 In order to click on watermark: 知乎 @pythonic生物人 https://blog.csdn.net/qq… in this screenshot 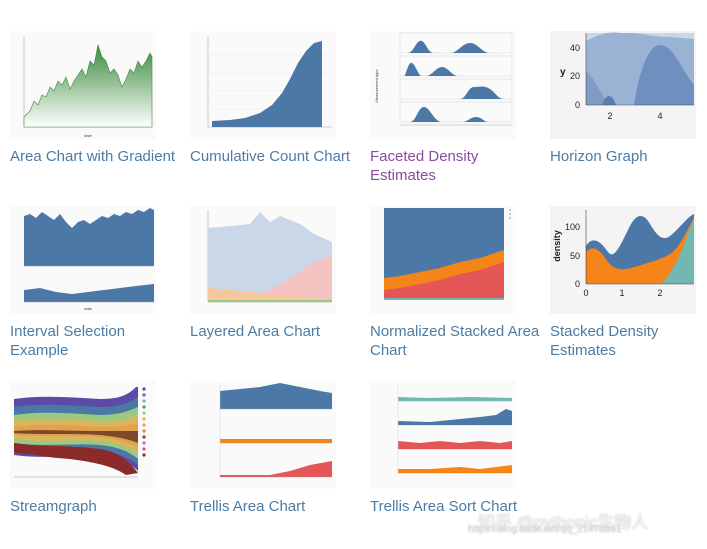, I will do `click(558, 521)`.